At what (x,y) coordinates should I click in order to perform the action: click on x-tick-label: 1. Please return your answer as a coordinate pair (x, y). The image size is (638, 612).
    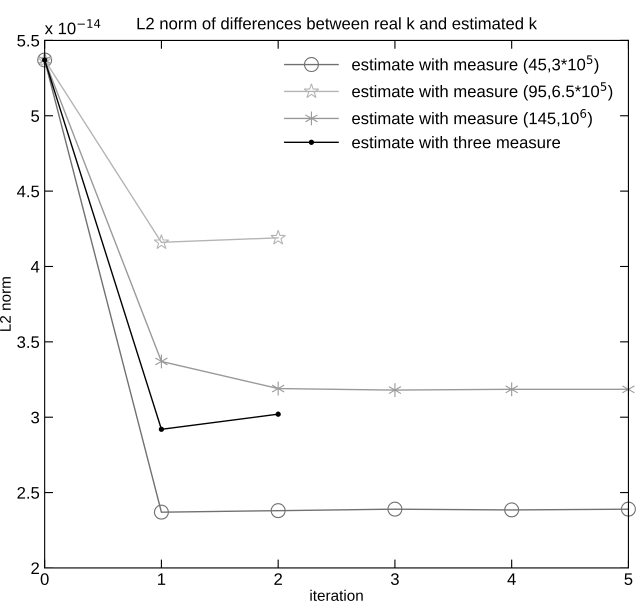
    Looking at the image, I should click on (162, 579).